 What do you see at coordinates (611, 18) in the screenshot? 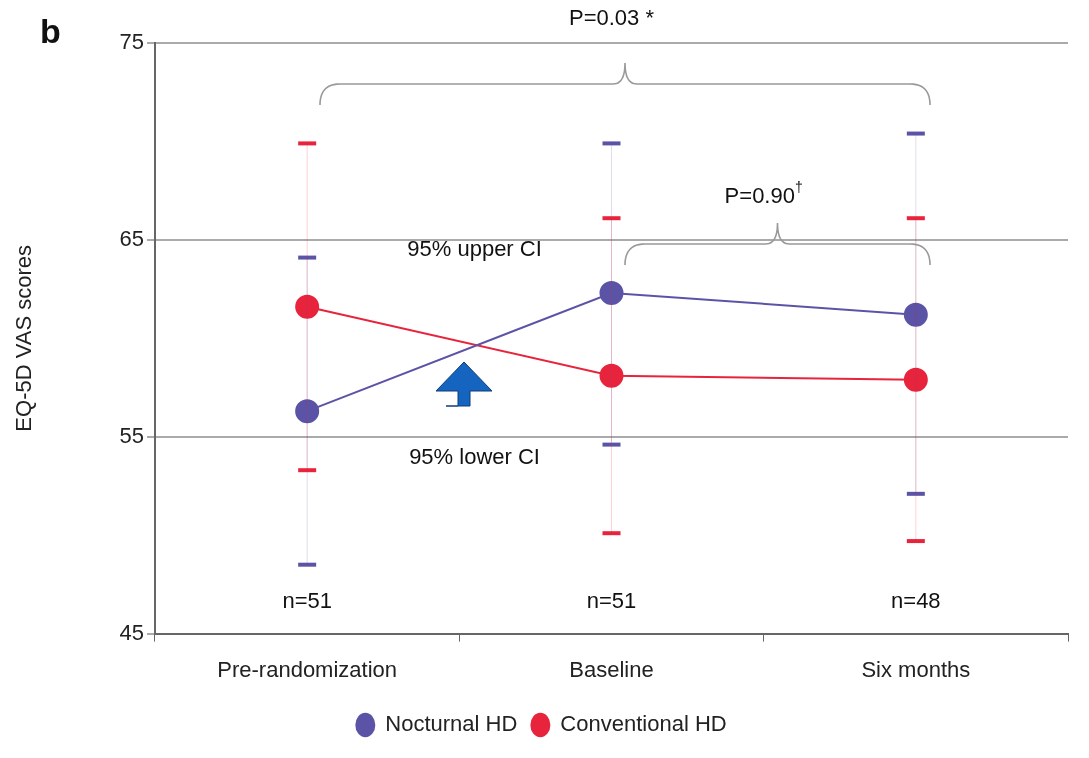
I see `text: P=0.03 *` at bounding box center [611, 18].